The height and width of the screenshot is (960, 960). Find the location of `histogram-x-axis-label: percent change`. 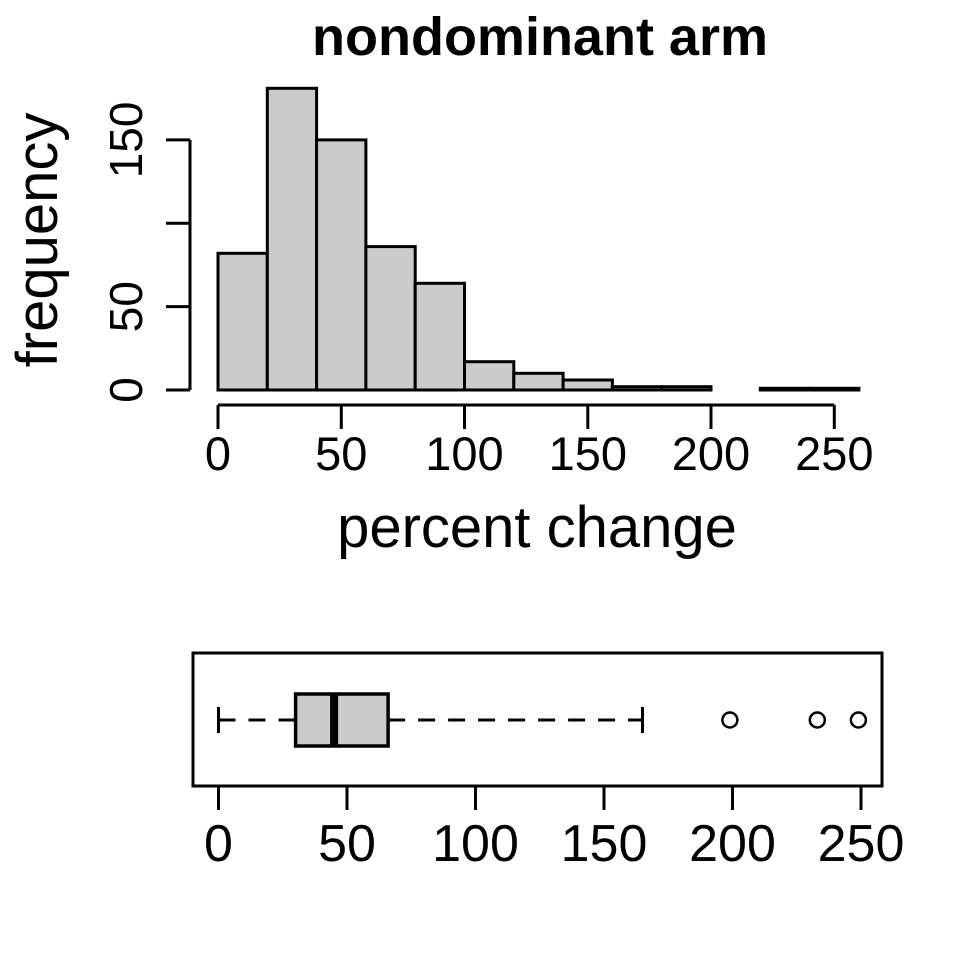

histogram-x-axis-label: percent change is located at coordinates (537, 527).